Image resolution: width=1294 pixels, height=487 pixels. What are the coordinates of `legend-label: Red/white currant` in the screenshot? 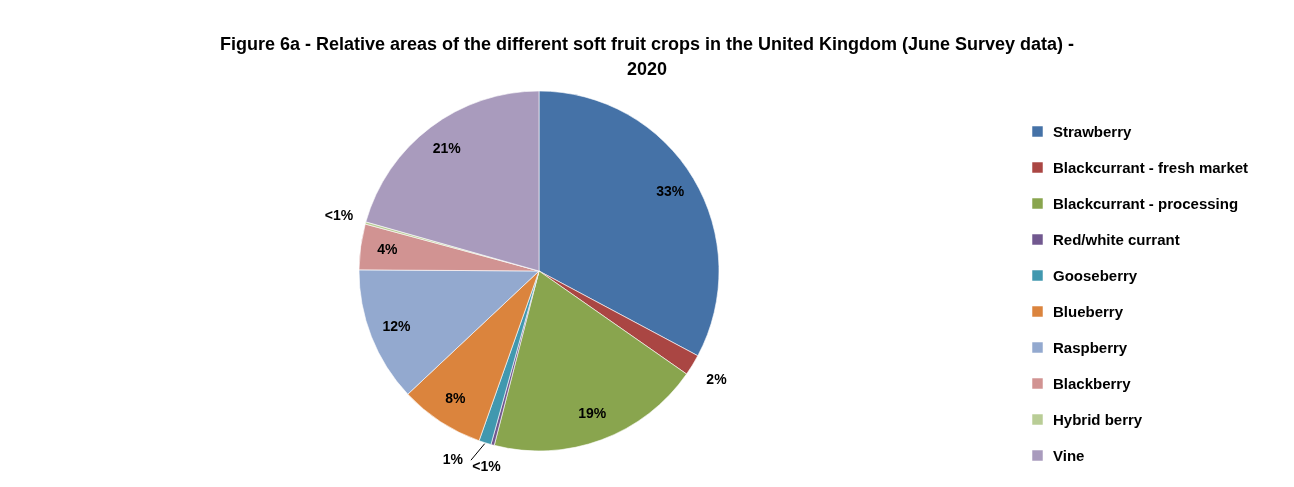 It's located at (1116, 239).